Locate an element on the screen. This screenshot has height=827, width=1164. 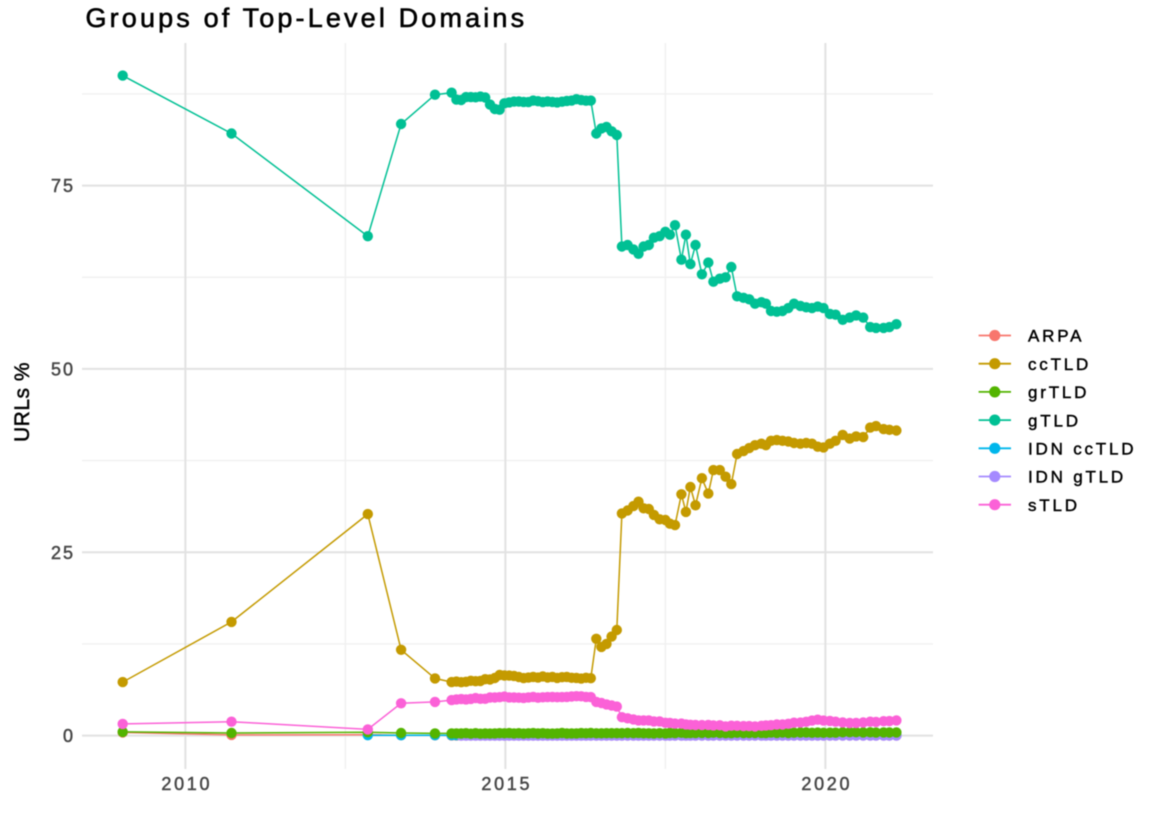
svg-text: IDN gTLD is located at coordinates (1077, 477).